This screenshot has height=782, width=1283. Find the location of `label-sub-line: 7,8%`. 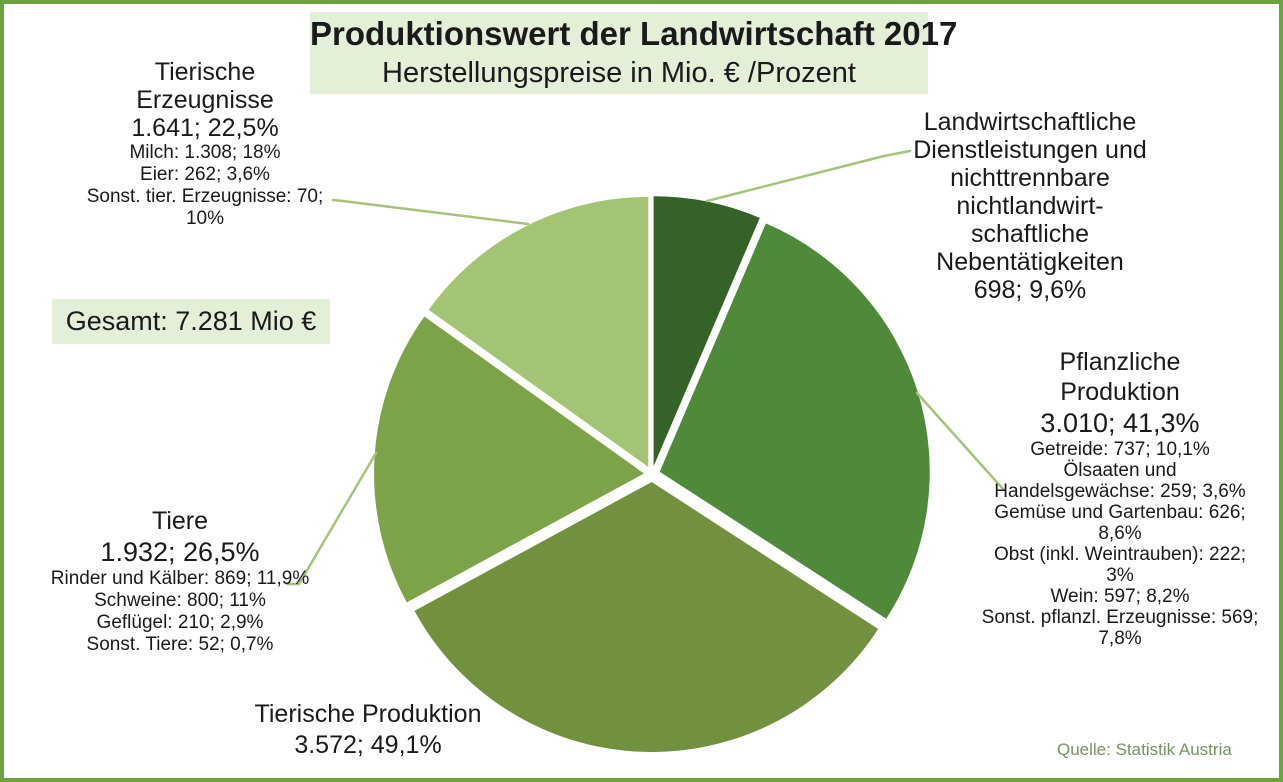

label-sub-line: 7,8% is located at coordinates (1120, 638).